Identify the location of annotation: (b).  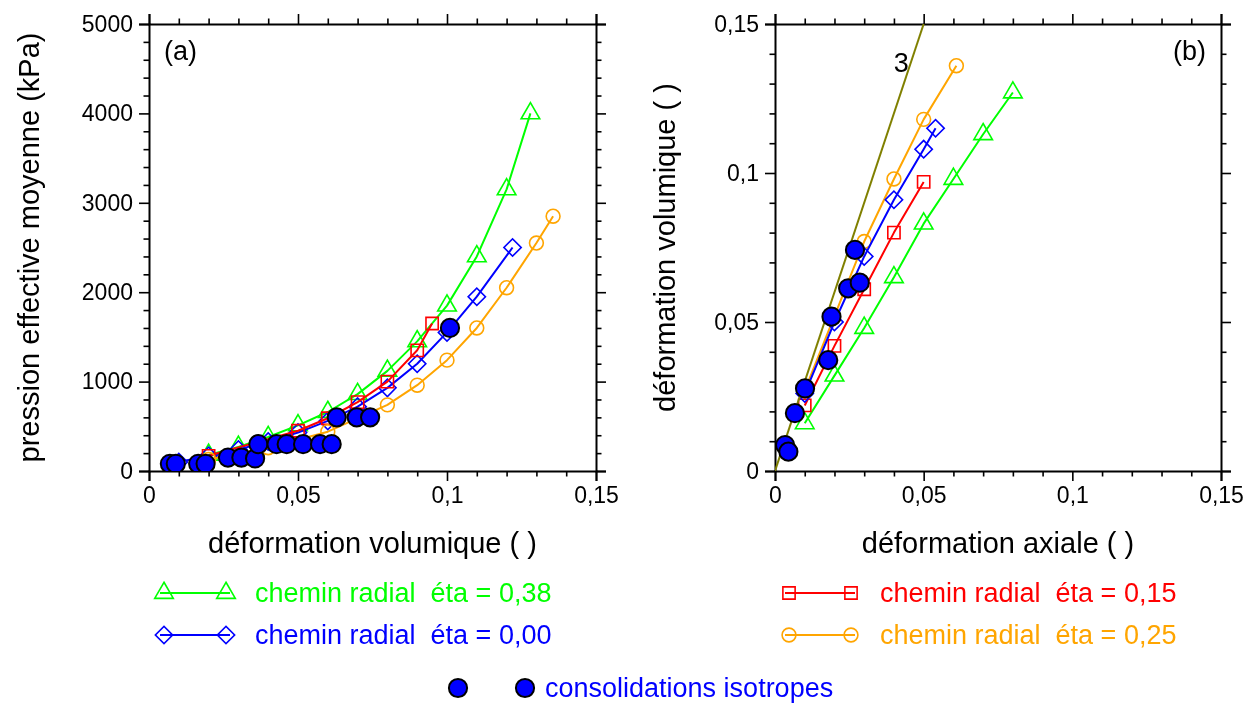
(1189, 51).